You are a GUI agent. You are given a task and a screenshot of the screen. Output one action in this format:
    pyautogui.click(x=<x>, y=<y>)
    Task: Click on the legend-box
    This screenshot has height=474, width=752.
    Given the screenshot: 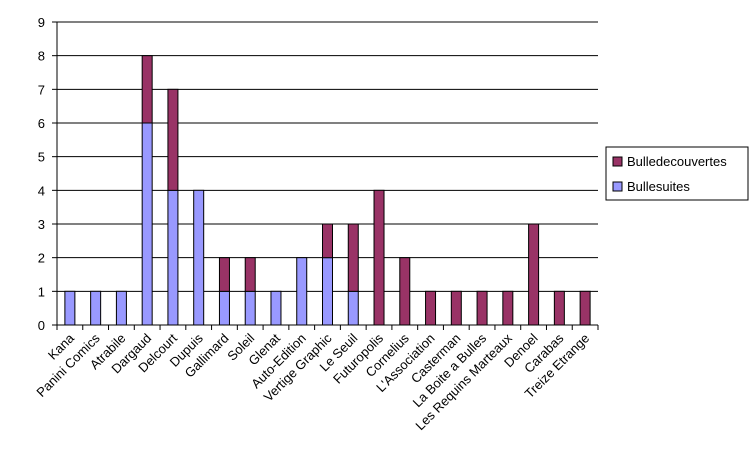 What is the action you would take?
    pyautogui.click(x=677, y=173)
    